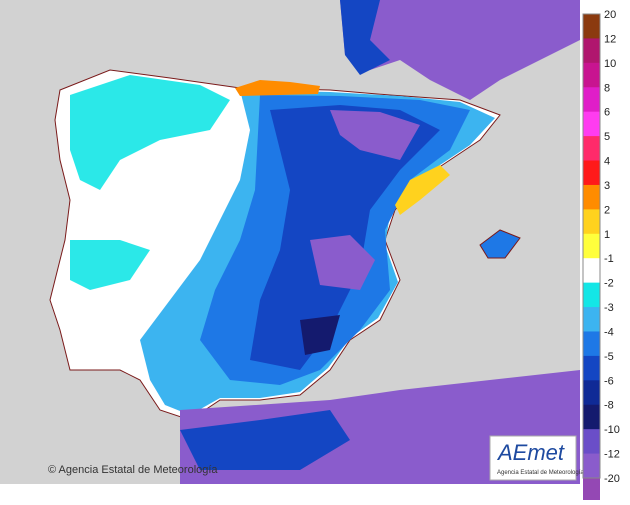  What do you see at coordinates (460, 50) in the screenshot?
I see `france` at bounding box center [460, 50].